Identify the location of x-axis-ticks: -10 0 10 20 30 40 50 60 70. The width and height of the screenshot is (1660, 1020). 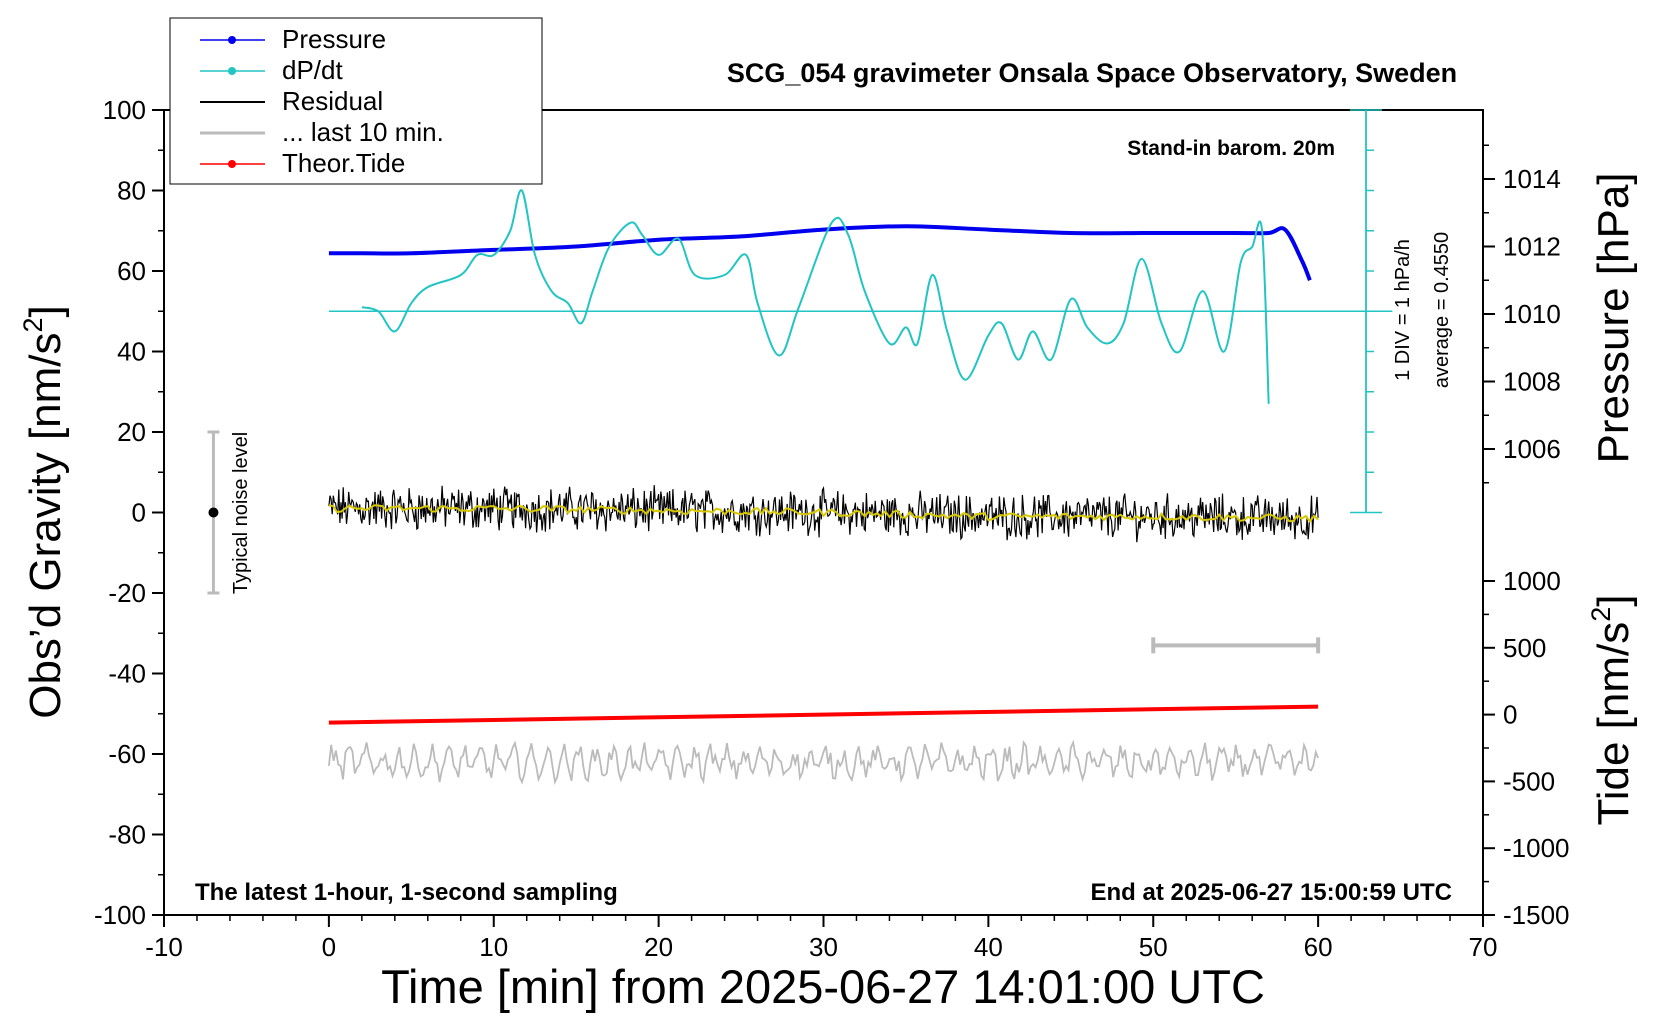
(821, 938).